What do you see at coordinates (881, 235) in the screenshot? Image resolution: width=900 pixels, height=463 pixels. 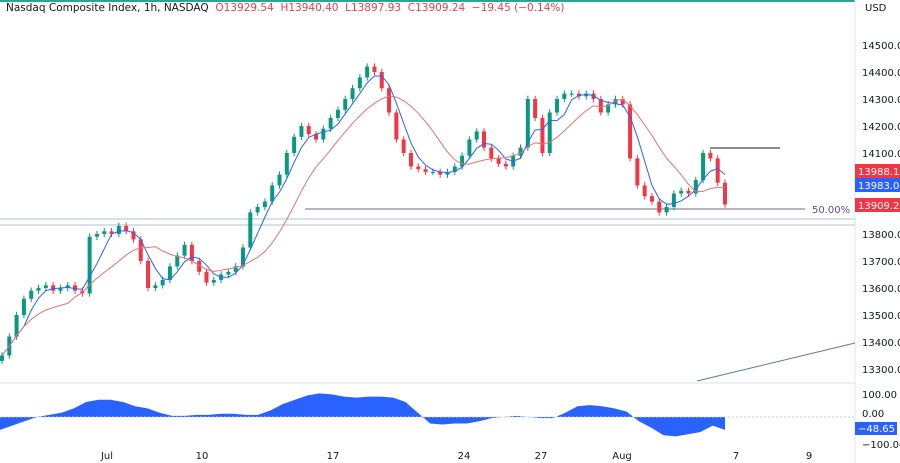 I see `y-tick-label: 13800.00` at bounding box center [881, 235].